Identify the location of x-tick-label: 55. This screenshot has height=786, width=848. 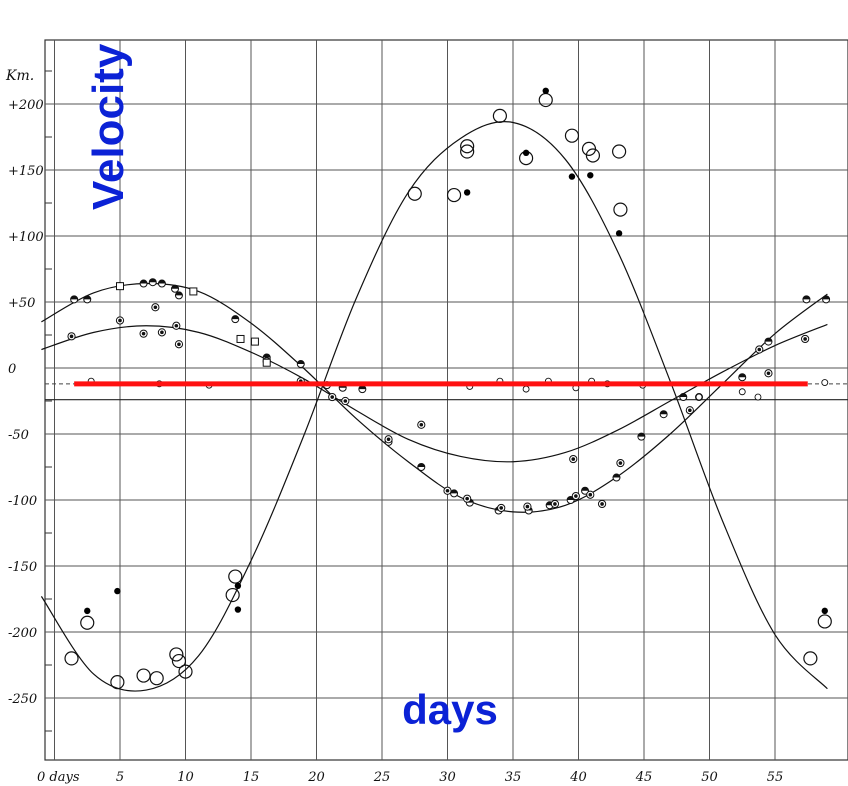
(775, 777).